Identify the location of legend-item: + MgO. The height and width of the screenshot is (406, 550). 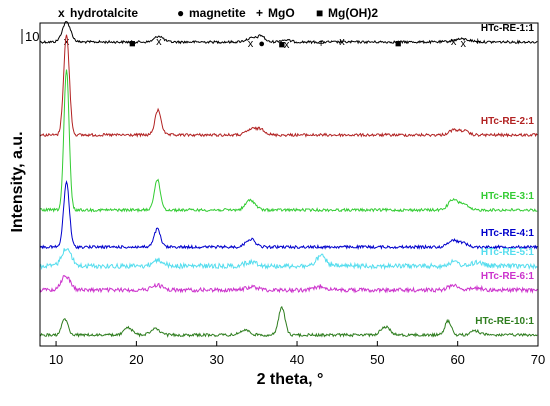
(275, 13).